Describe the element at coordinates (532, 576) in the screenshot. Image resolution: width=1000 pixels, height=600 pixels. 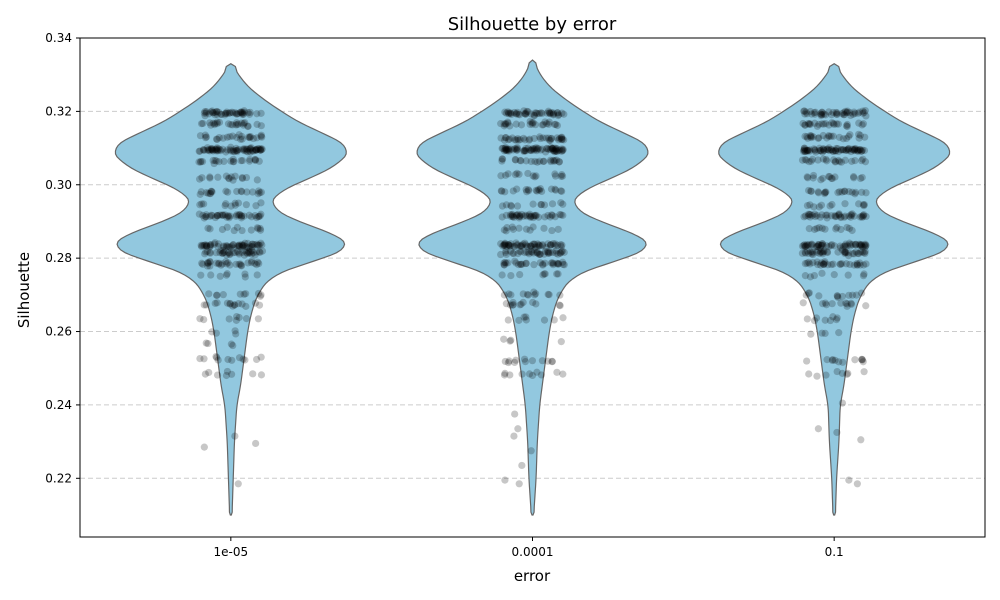
I see `x-axis-title: error` at that location.